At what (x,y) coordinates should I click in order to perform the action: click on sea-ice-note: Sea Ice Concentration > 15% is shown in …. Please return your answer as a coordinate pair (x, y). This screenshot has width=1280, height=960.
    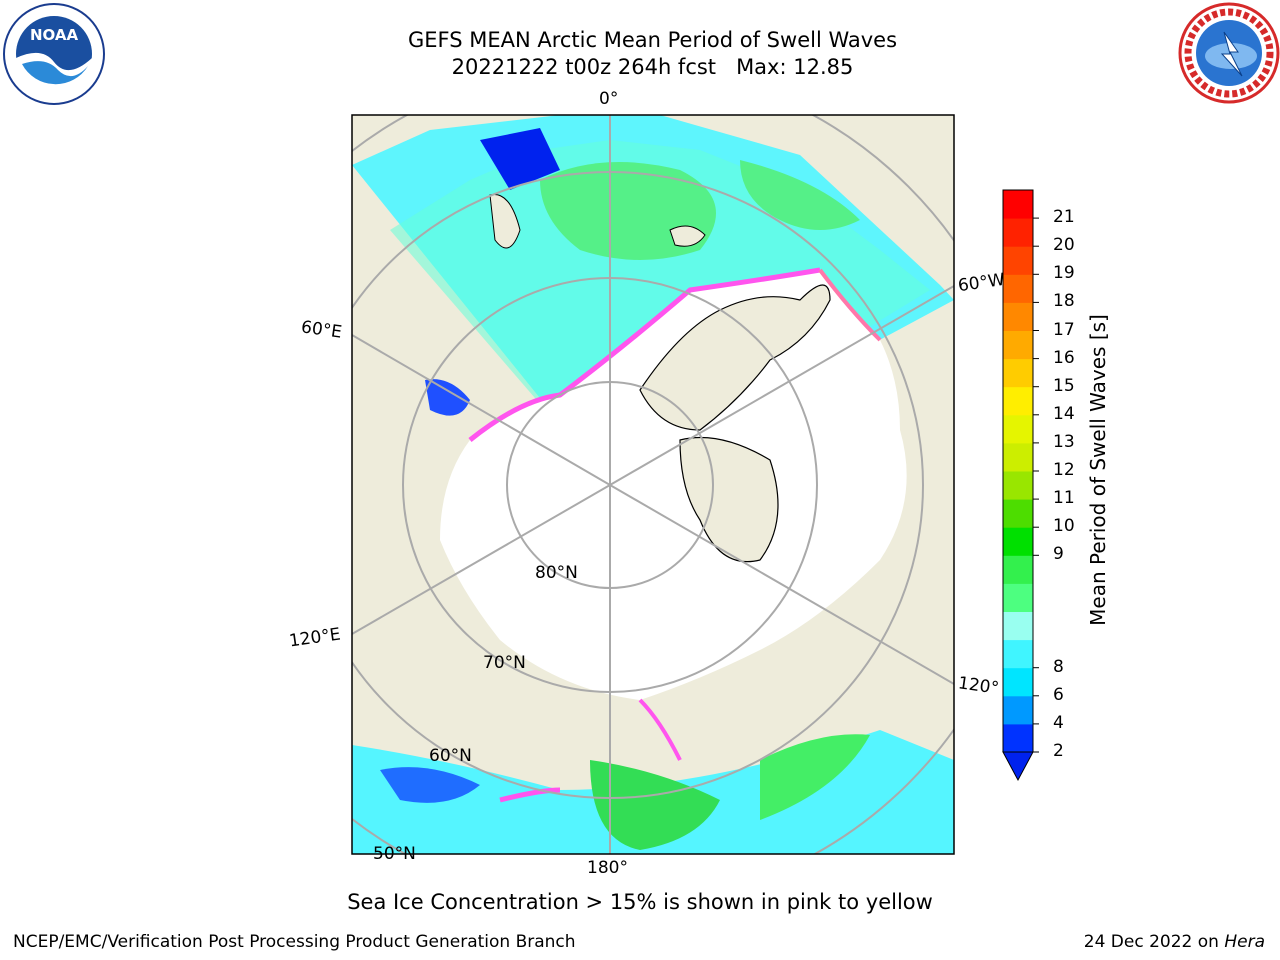
    Looking at the image, I should click on (640, 902).